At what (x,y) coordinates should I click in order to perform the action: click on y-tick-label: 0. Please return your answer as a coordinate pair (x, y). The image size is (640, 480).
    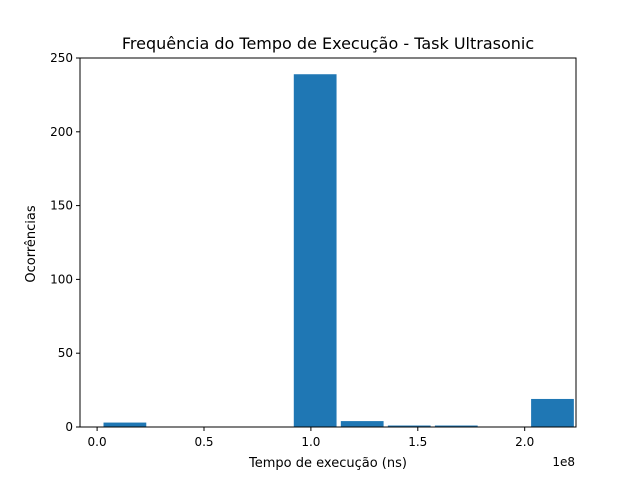
    Looking at the image, I should click on (69, 427).